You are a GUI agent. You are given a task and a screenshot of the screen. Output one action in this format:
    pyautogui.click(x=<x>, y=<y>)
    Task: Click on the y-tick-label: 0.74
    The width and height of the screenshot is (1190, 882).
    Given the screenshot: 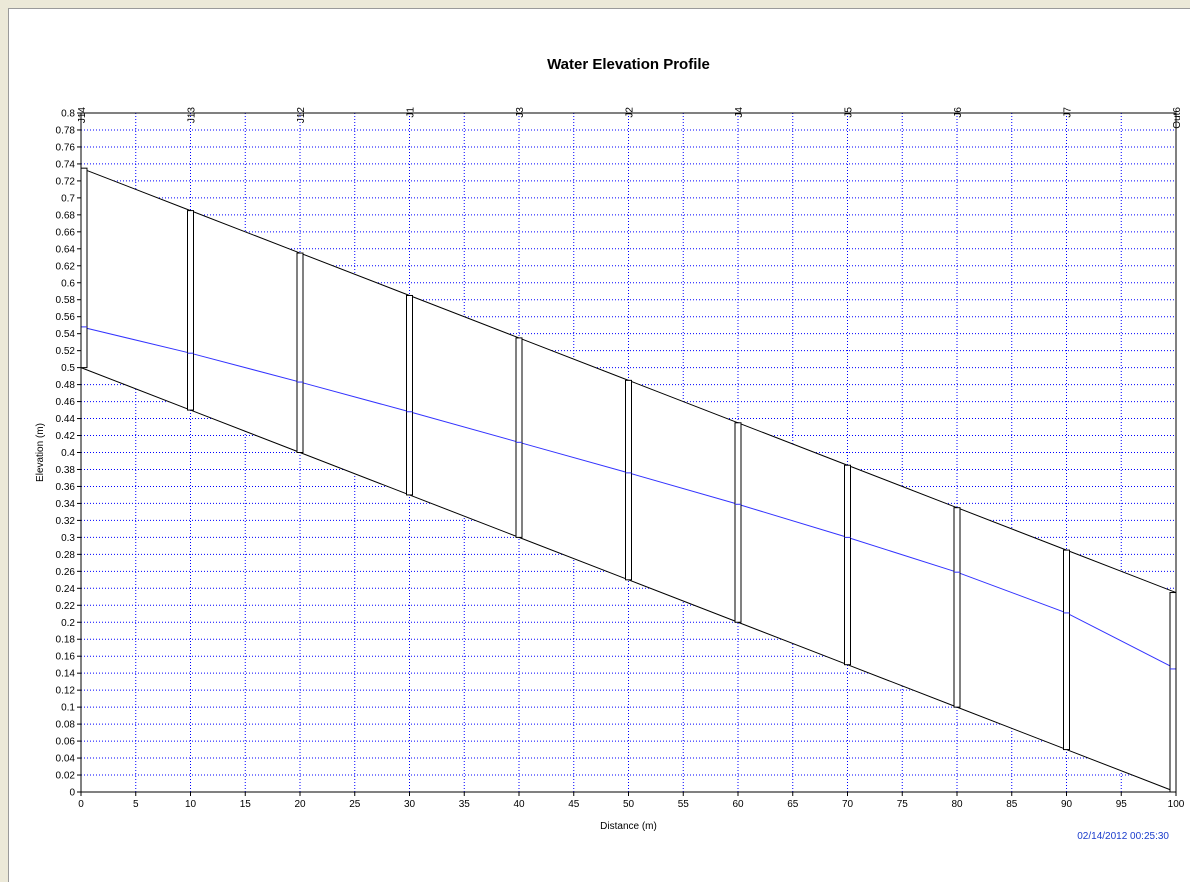 What is the action you would take?
    pyautogui.click(x=66, y=164)
    